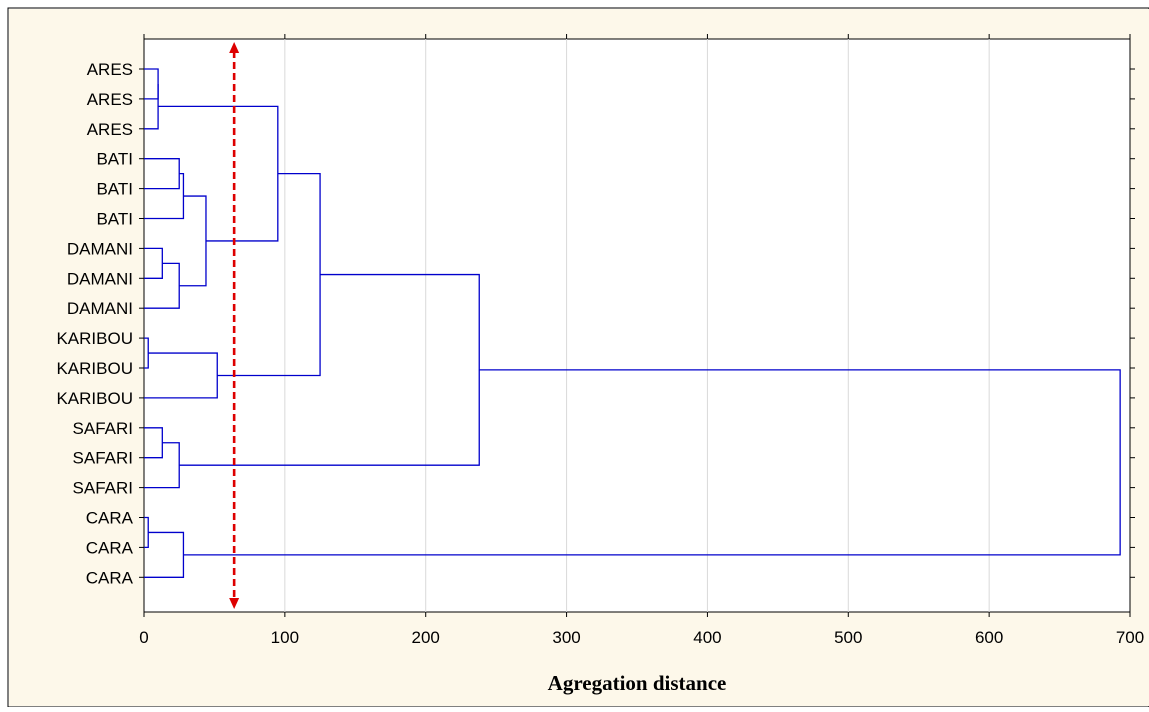  I want to click on x-tick-label: 100, so click(285, 637).